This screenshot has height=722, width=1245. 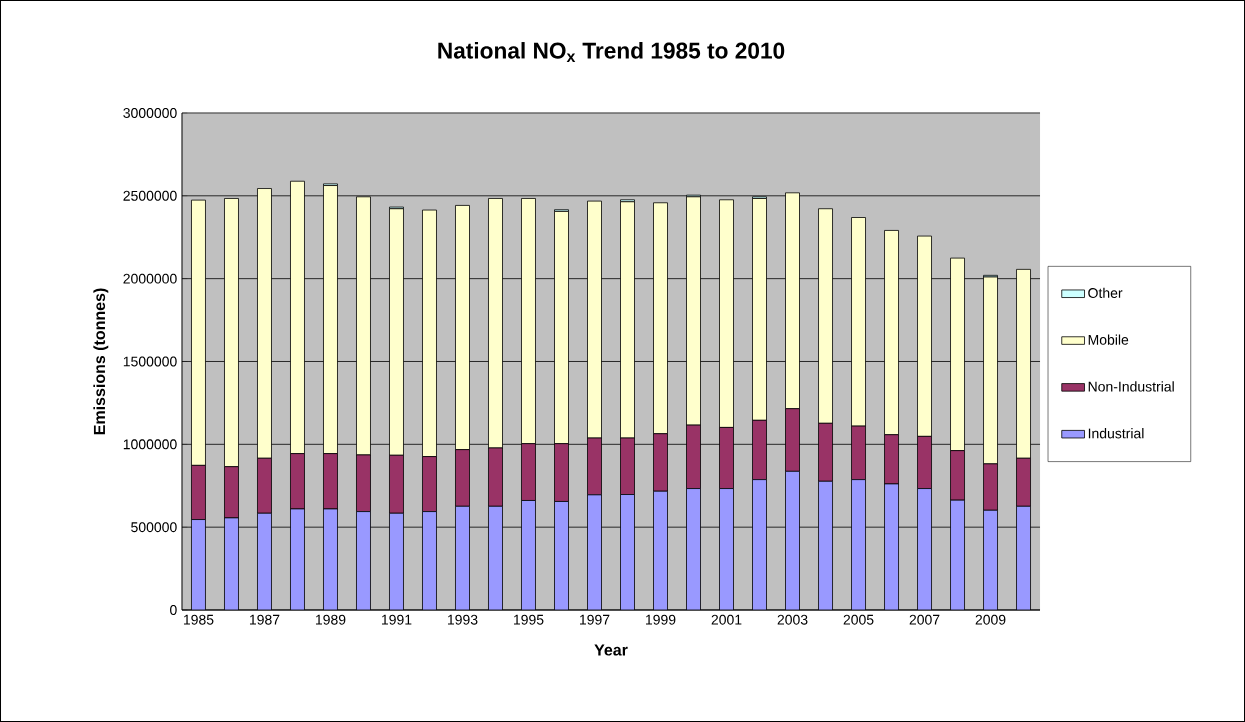 What do you see at coordinates (1116, 433) in the screenshot?
I see `legend-label: Industrial` at bounding box center [1116, 433].